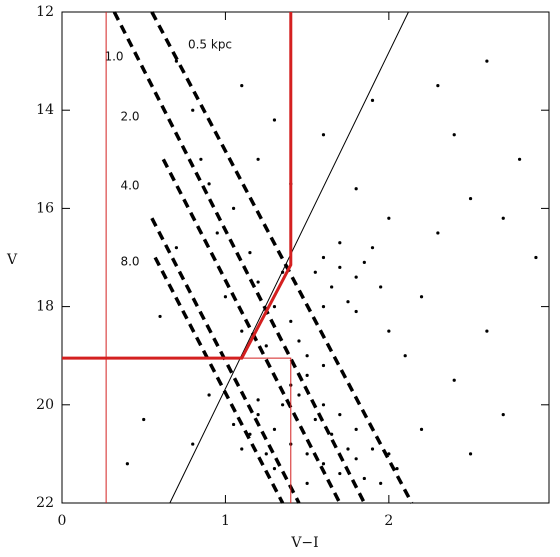  Describe the element at coordinates (304, 543) in the screenshot. I see `x-axis-label: V−I` at that location.